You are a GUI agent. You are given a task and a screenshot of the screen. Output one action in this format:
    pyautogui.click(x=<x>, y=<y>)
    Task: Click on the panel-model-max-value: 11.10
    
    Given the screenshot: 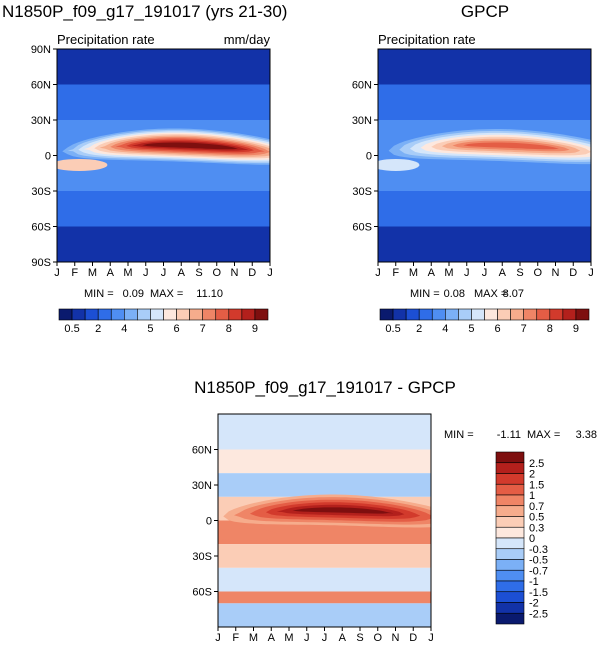 What is the action you would take?
    pyautogui.click(x=209, y=294)
    